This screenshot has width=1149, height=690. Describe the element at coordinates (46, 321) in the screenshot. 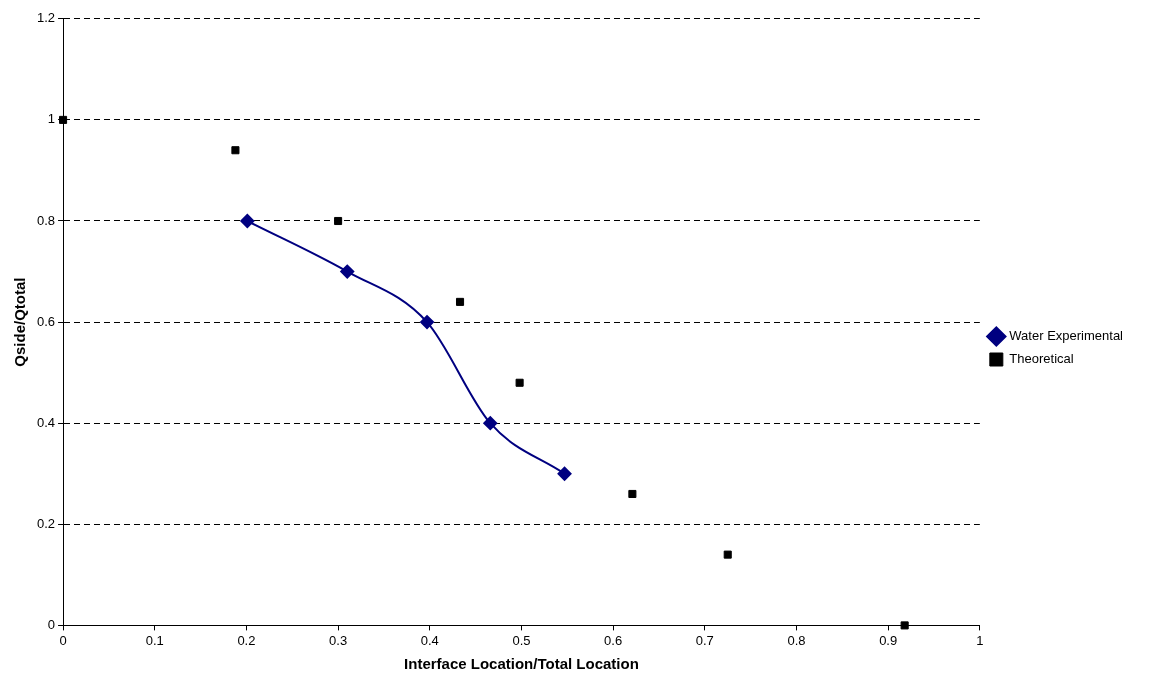

I see `y-tick-label: 0.6` at that location.